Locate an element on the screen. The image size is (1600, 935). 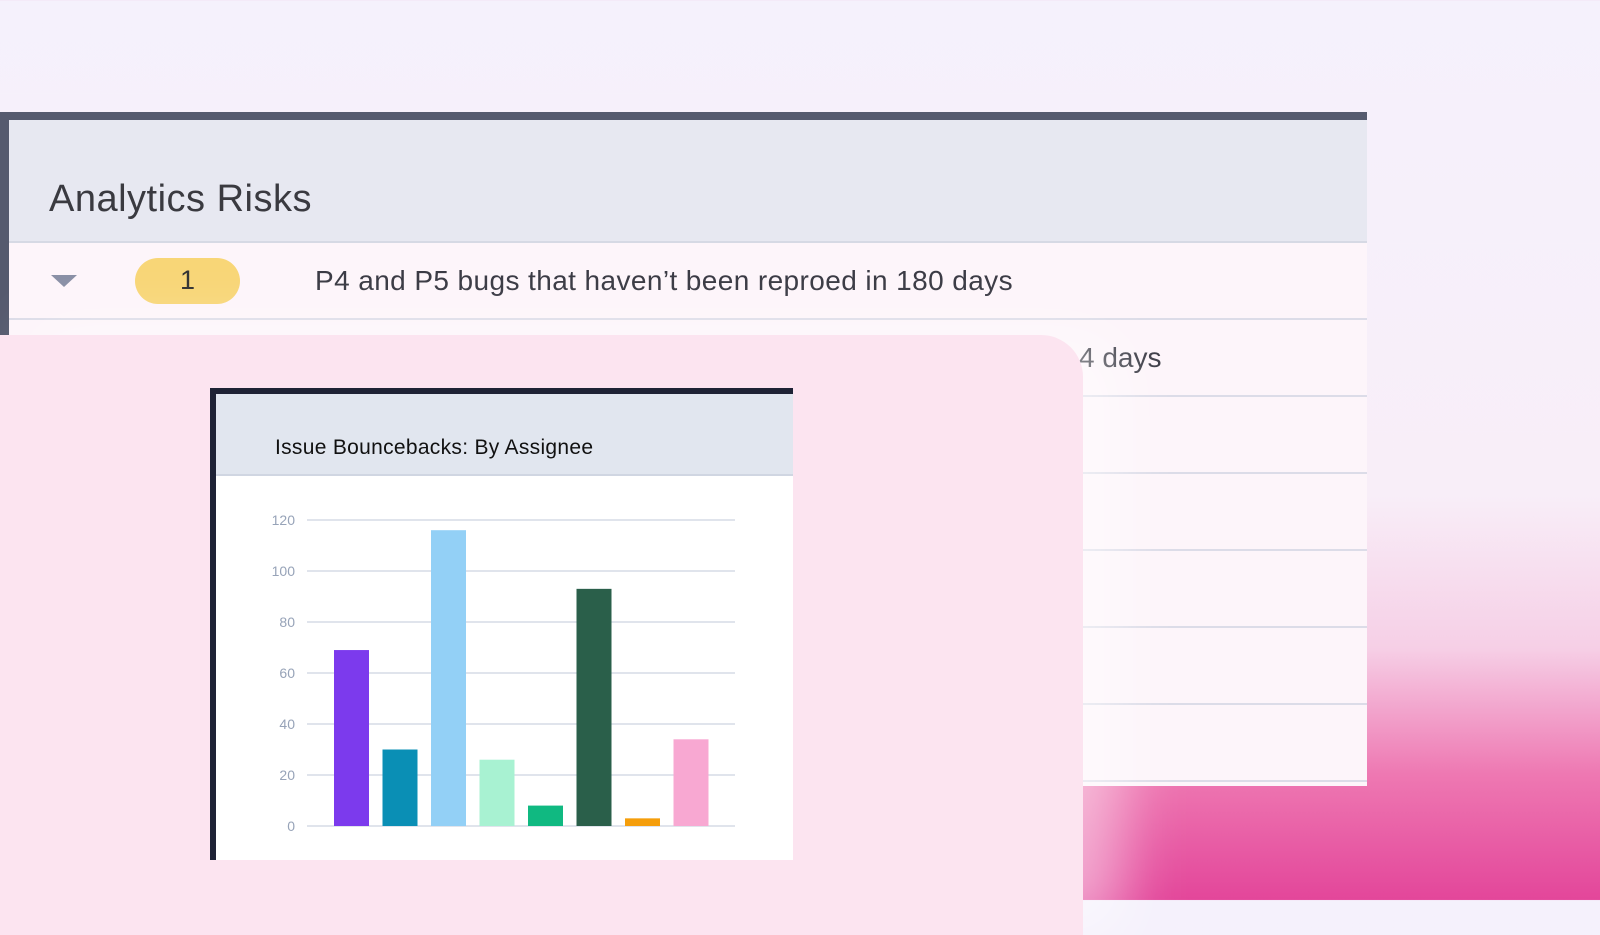
caret-down-icon is located at coordinates (64, 280).